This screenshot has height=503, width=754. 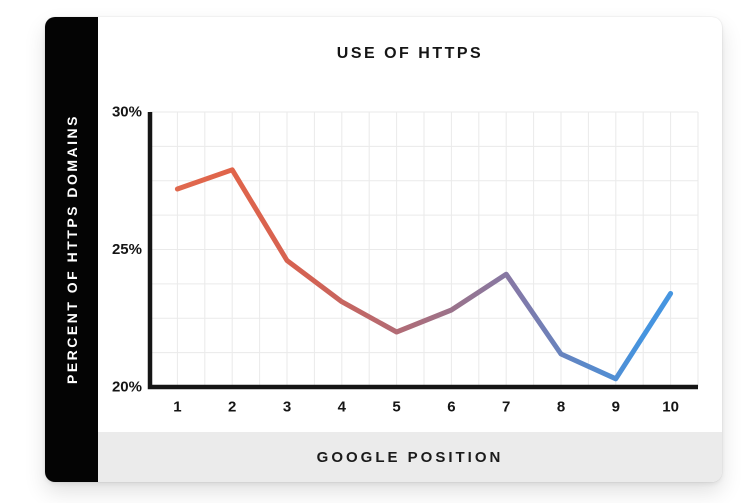 What do you see at coordinates (670, 407) in the screenshot?
I see `x-tick-label: 10` at bounding box center [670, 407].